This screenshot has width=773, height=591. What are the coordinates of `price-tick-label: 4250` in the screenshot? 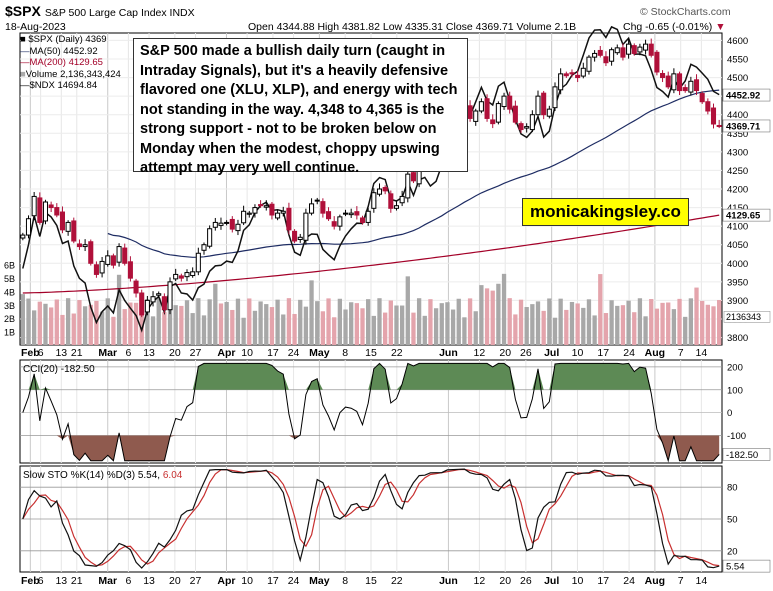 It's located at (737, 171).